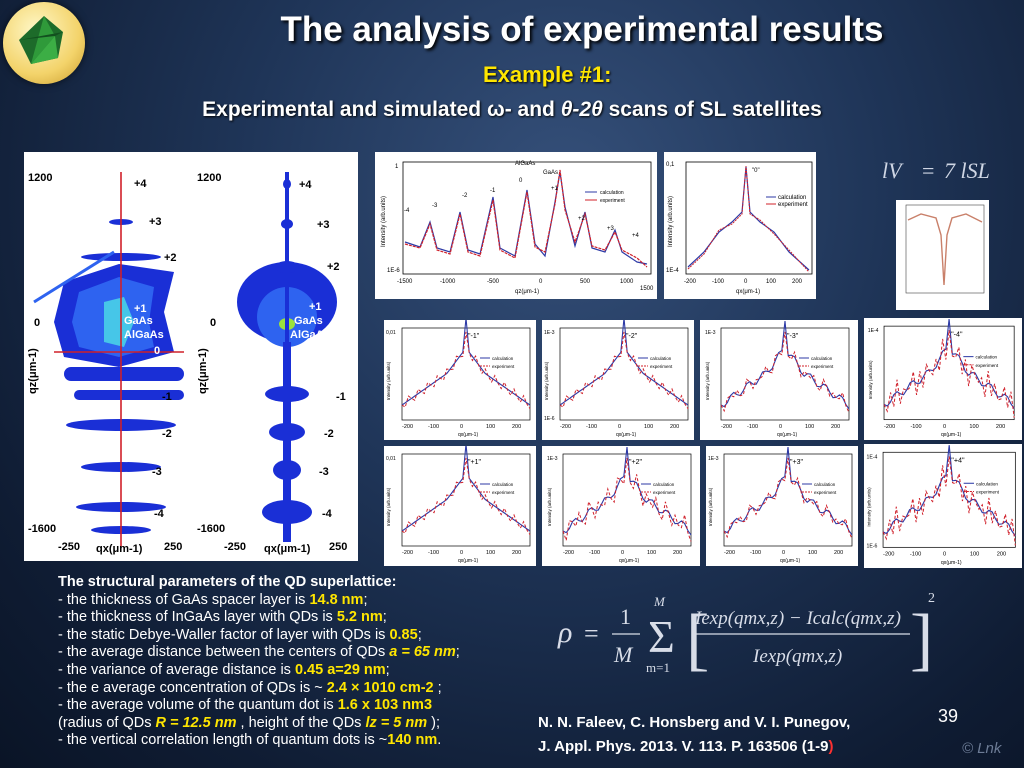 The image size is (1024, 768). I want to click on institution-logo, so click(44, 43).